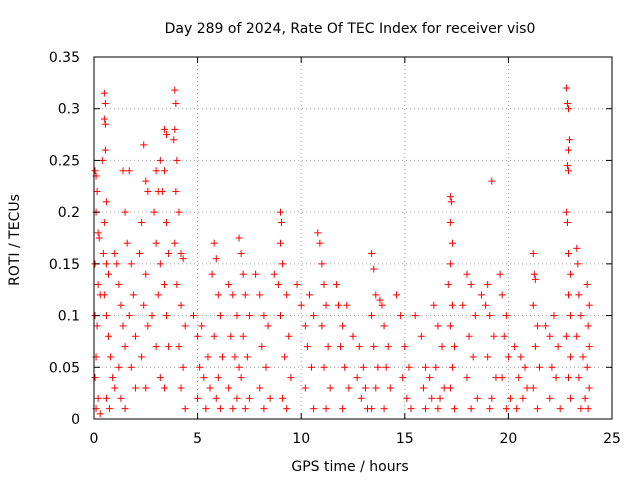  What do you see at coordinates (69, 110) in the screenshot?
I see `y-tick-label: 0.3` at bounding box center [69, 110].